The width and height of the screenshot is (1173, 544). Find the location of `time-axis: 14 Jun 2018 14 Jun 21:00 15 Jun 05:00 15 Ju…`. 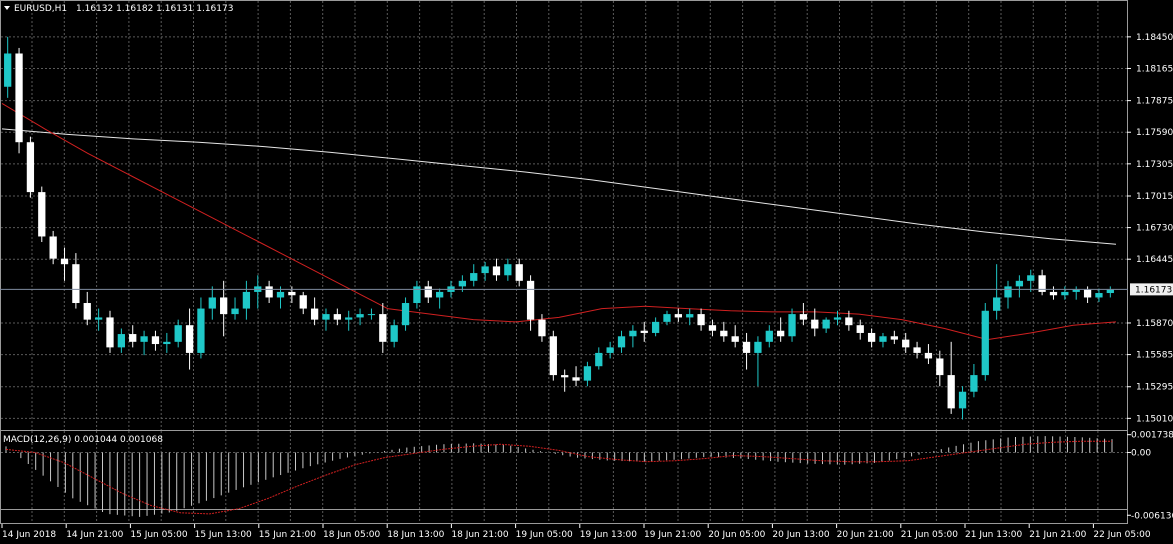

time-axis: 14 Jun 2018 14 Jun 21:00 15 Jun 05:00 15 Ju… is located at coordinates (576, 532).